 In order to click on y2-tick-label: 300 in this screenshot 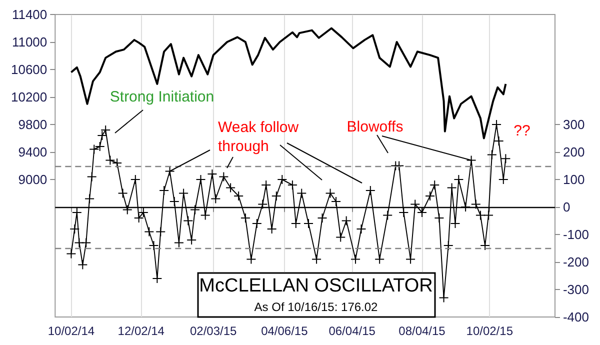, I will do `click(573, 124)`.